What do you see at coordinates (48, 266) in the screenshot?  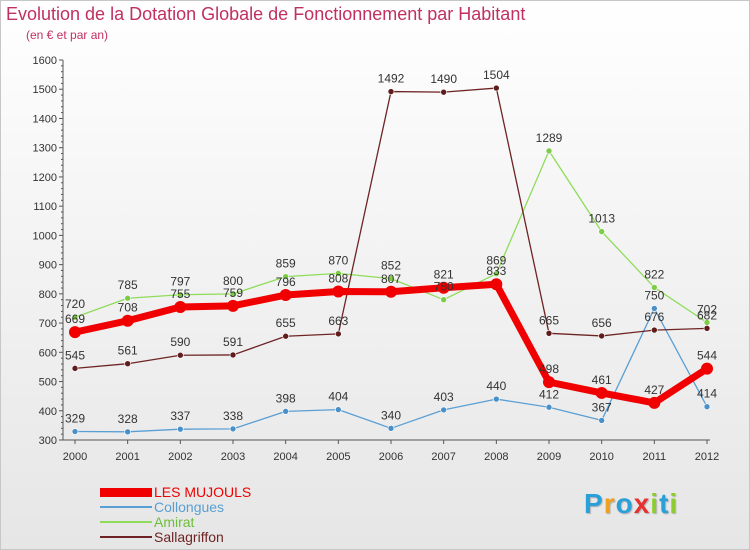 I see `y-tick-label: 900` at bounding box center [48, 266].